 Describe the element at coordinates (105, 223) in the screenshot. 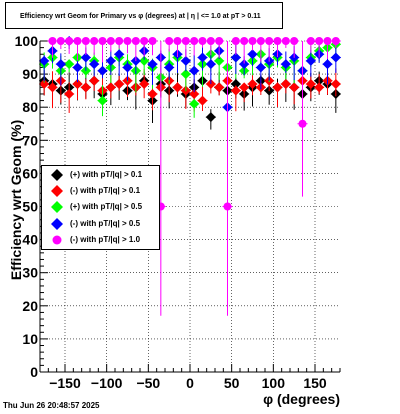

I see `legend-label: (-) with pT/|q| > 0.5` at that location.